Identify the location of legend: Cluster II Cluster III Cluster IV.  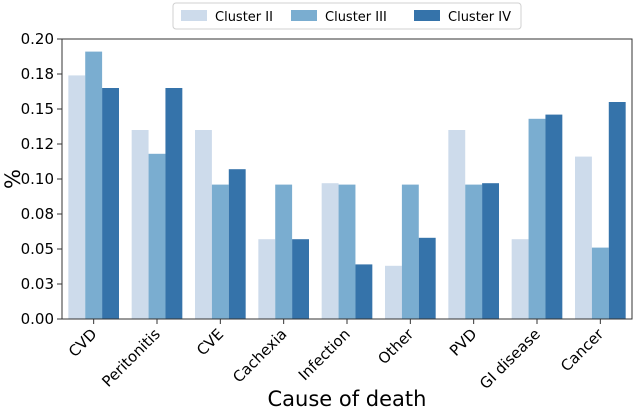
(347, 16).